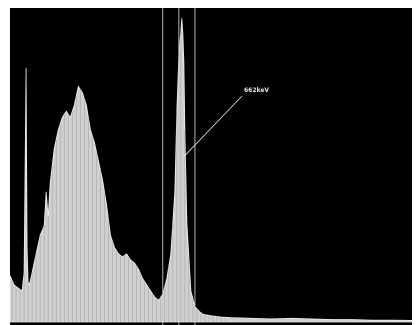  I want to click on annotation-layer: 662keV, so click(225, 122).